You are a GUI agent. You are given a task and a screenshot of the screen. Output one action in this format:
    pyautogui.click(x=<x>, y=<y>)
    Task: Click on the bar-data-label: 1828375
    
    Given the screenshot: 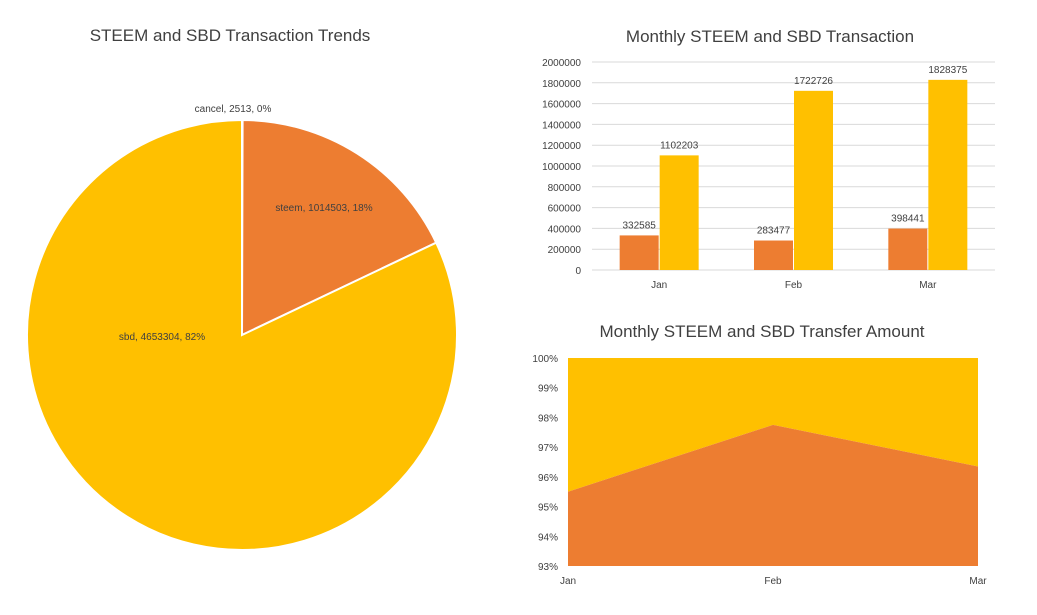 What is the action you would take?
    pyautogui.click(x=947, y=70)
    